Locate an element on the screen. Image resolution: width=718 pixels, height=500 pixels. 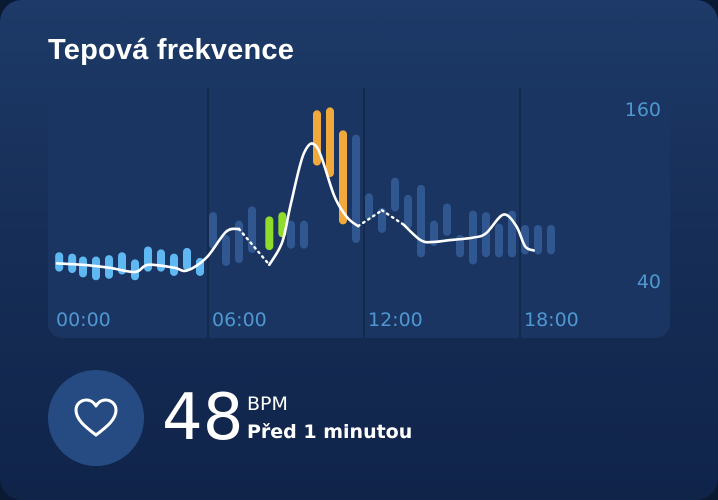
x-tick-label: 00:00 is located at coordinates (83, 320).